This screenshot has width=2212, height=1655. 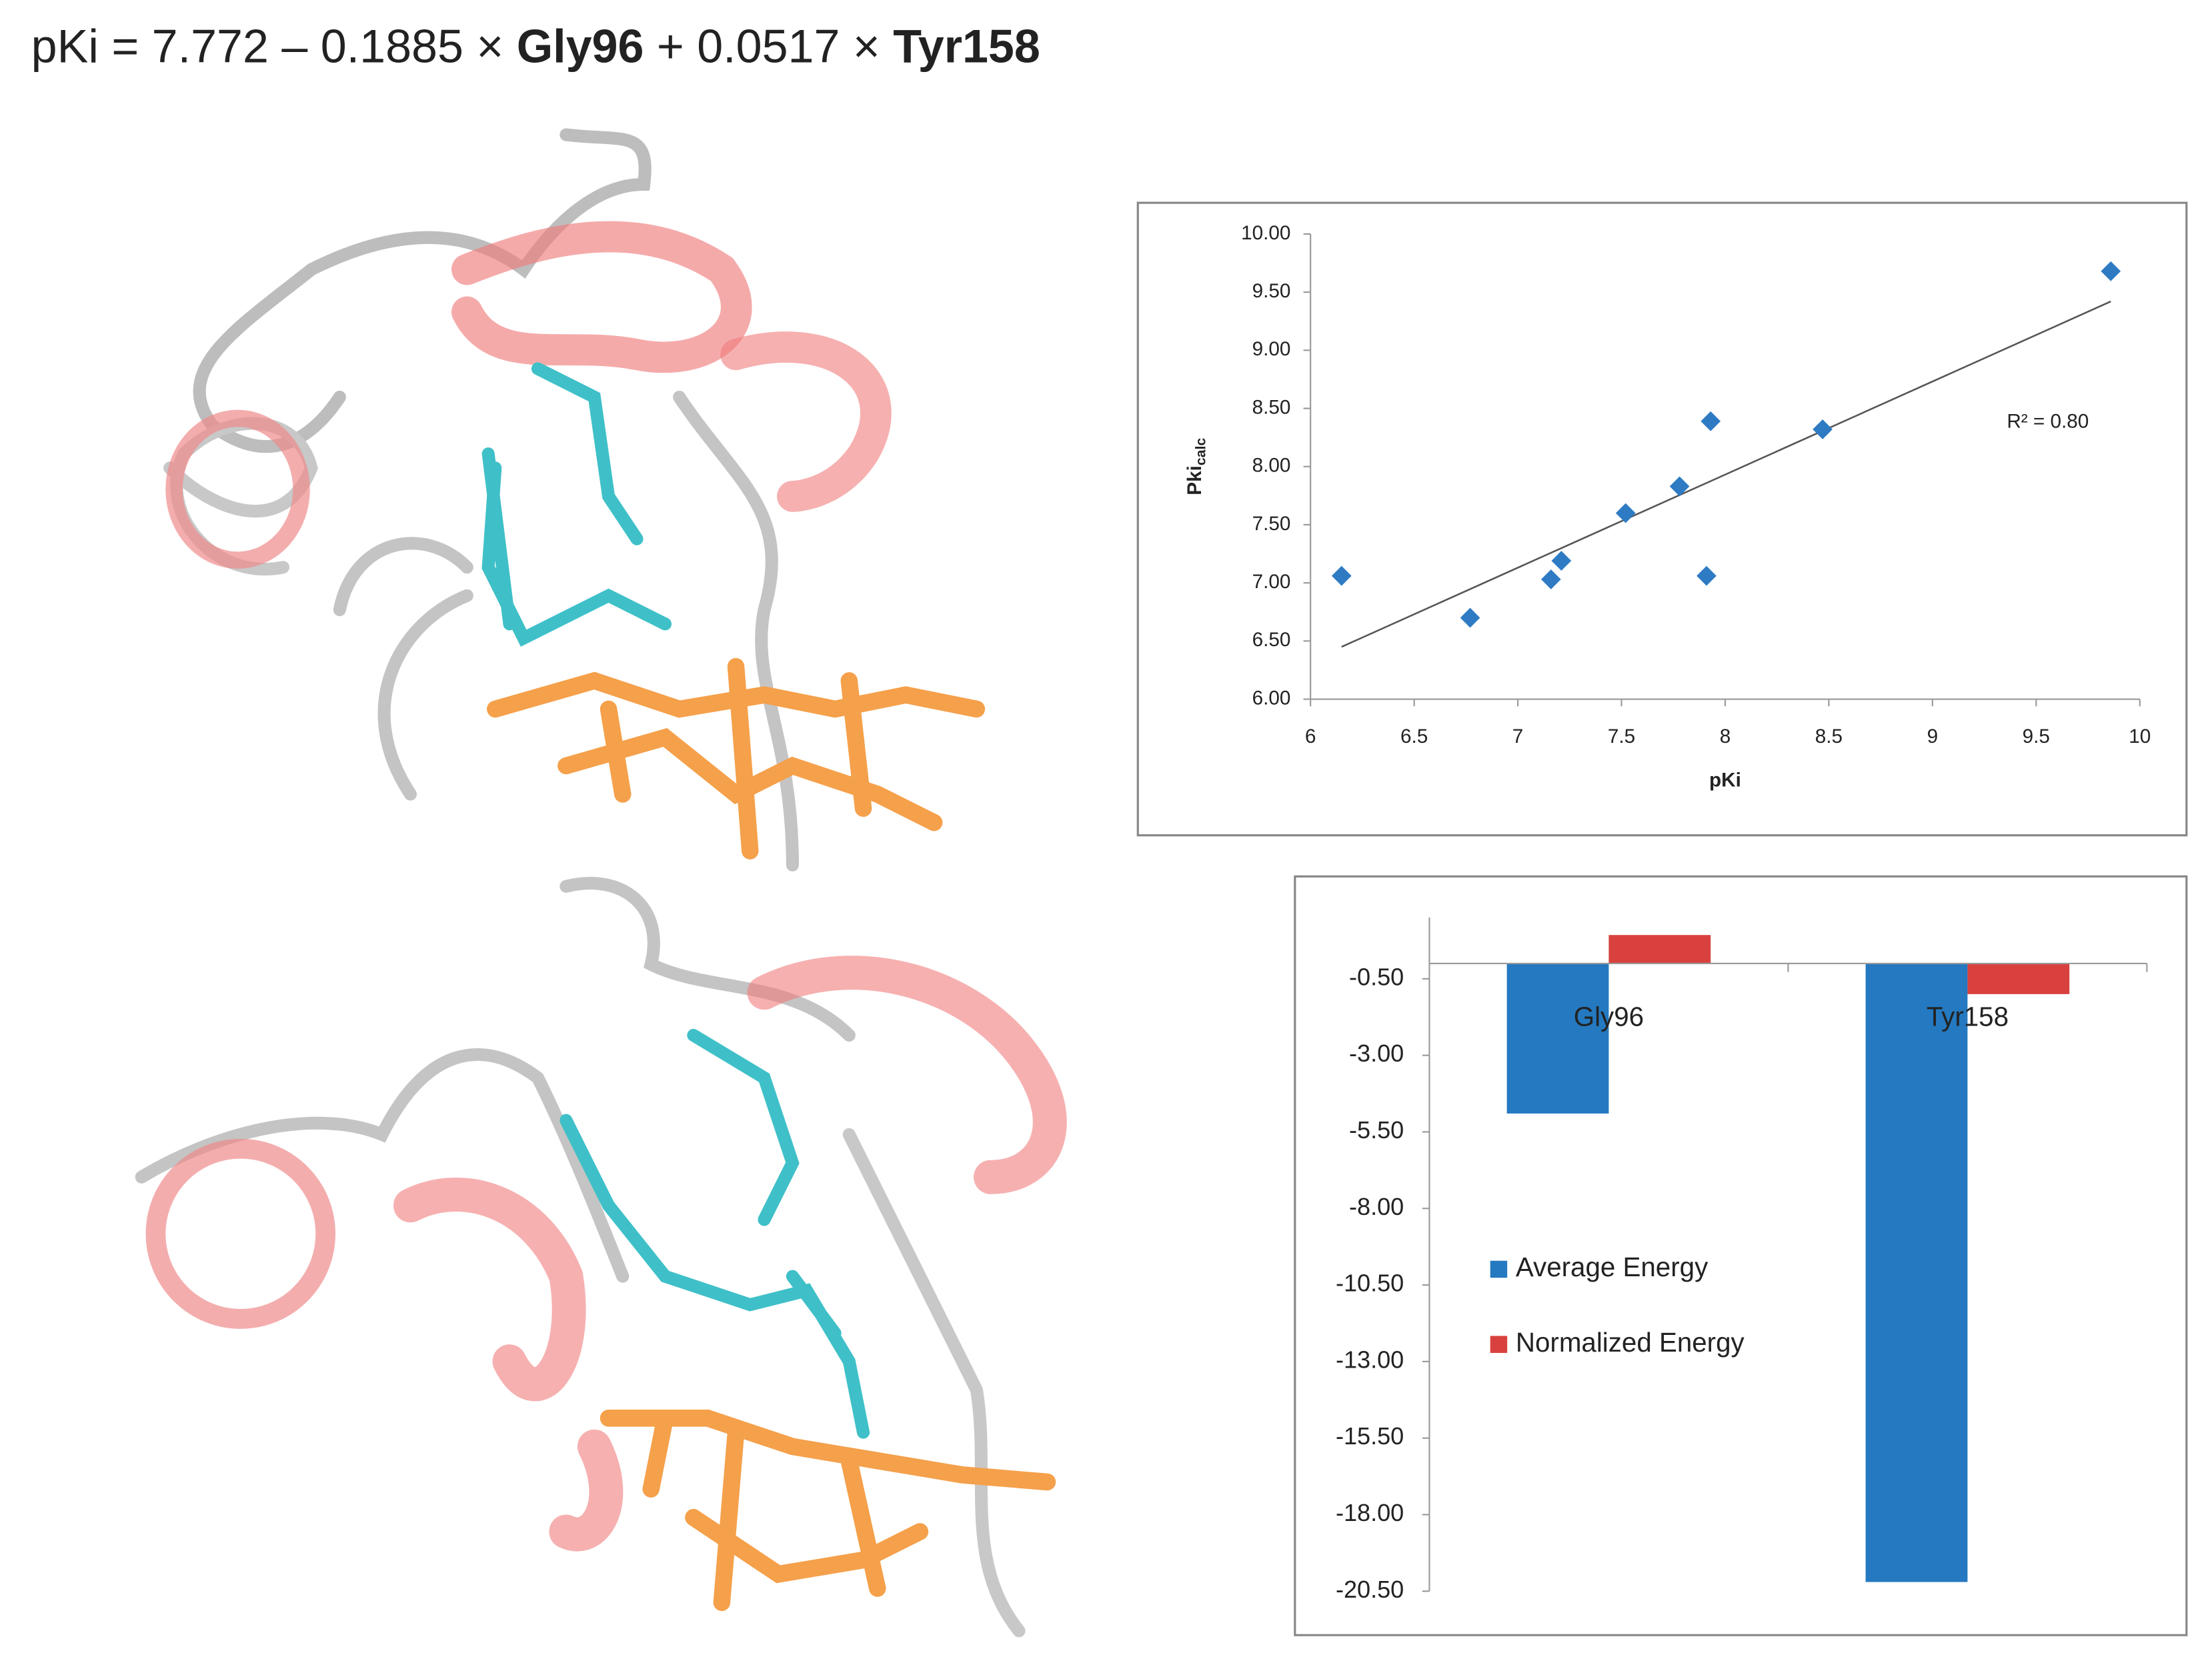 I want to click on x-tick-label: 8, so click(x=1725, y=736).